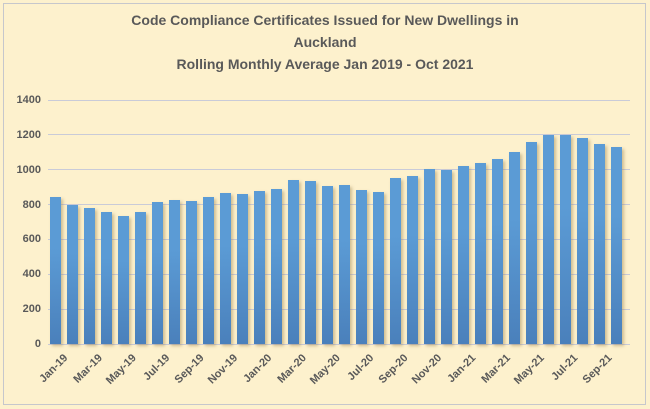 The image size is (650, 409). I want to click on y-axis-label: 600, so click(31, 239).